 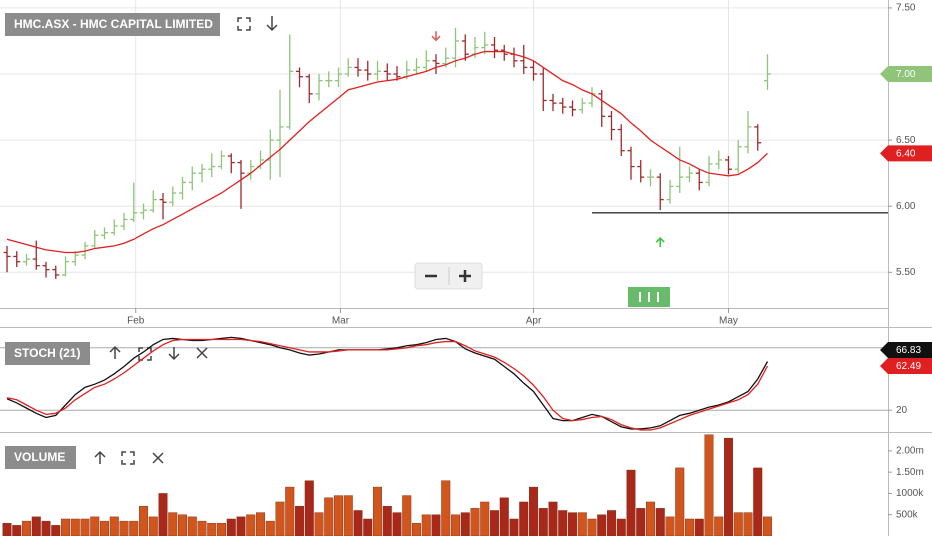 I want to click on title-box: HMC.ASX - HMC CAPITAL LIMITED, so click(x=112, y=24).